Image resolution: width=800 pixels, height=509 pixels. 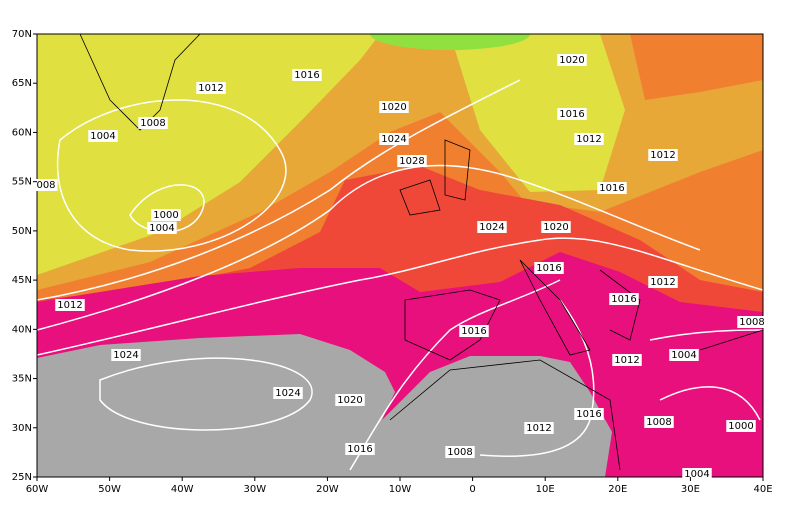 What do you see at coordinates (254, 489) in the screenshot?
I see `lon-label: 30W` at bounding box center [254, 489].